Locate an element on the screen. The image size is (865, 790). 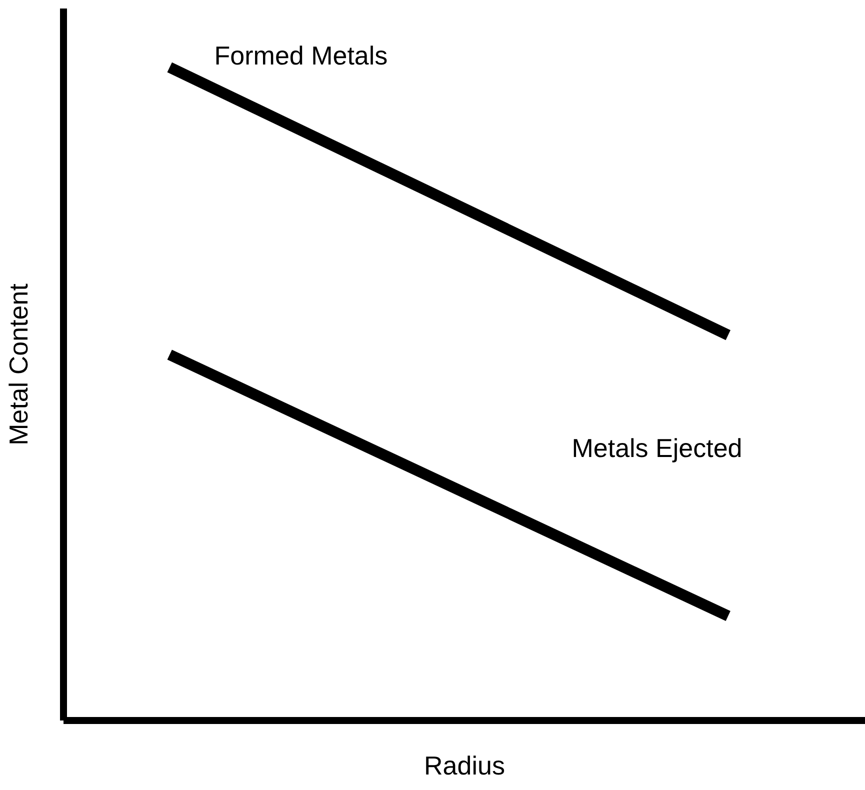
text: Metals Ejected is located at coordinates (657, 447).